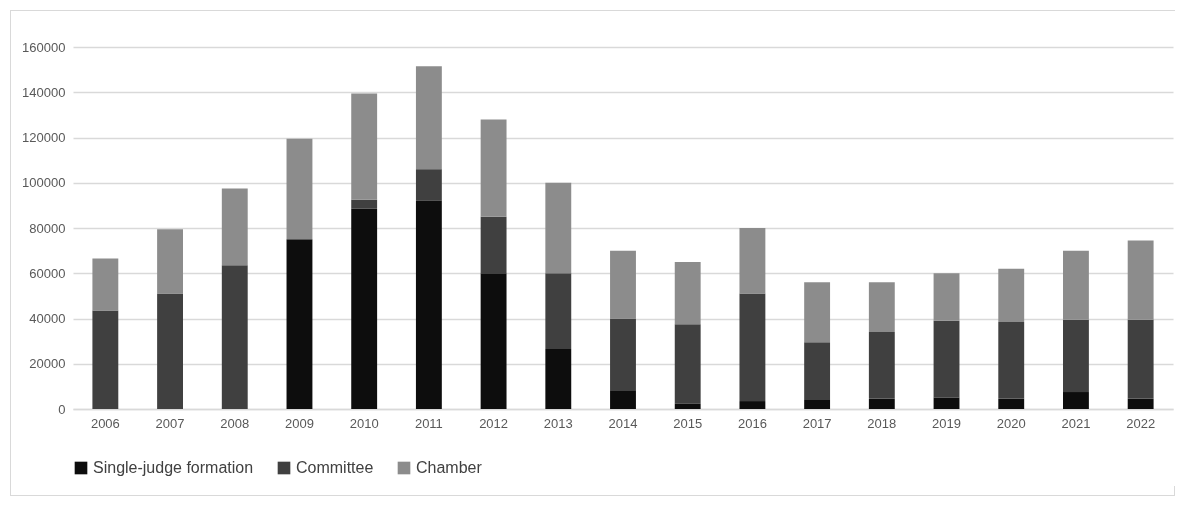  I want to click on x-tick-label: 2022, so click(1141, 423).